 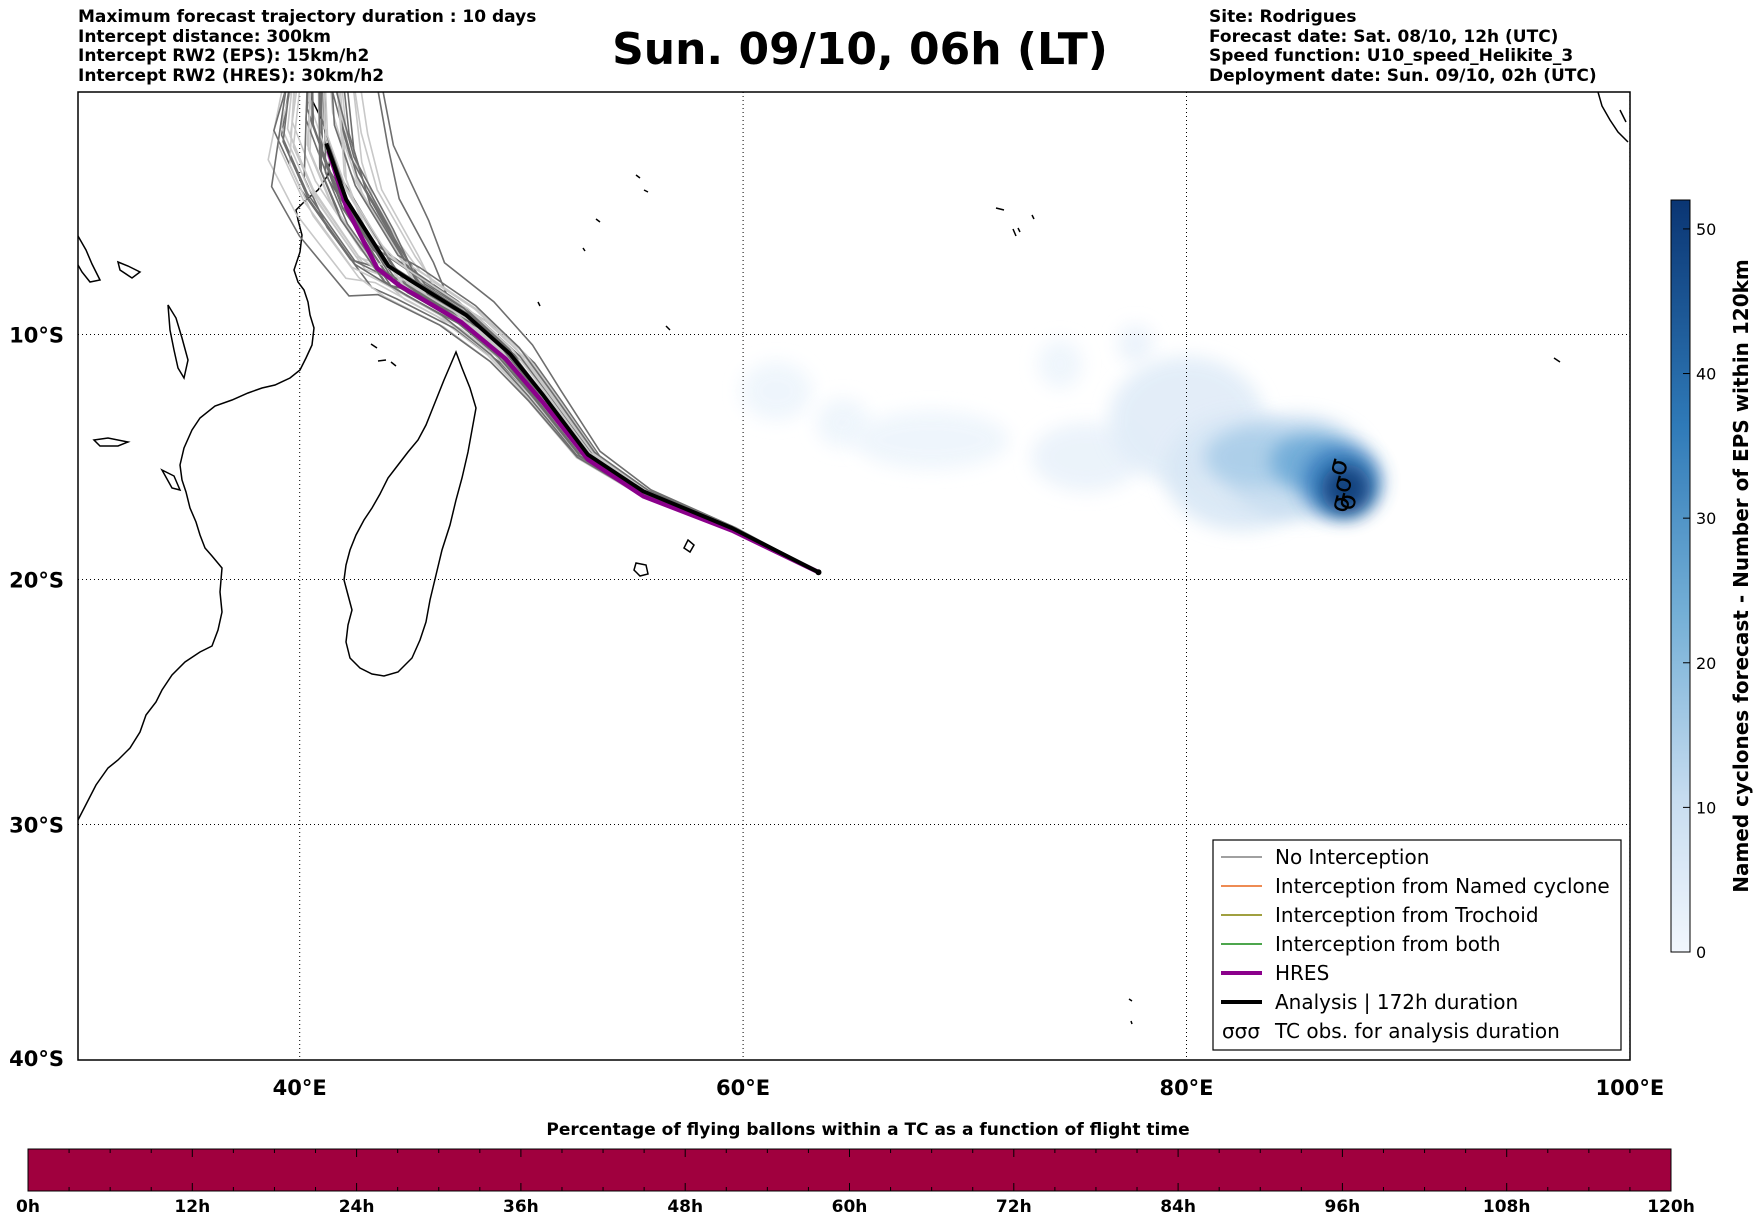 What do you see at coordinates (129, 269) in the screenshot?
I see `horn-coastline` at bounding box center [129, 269].